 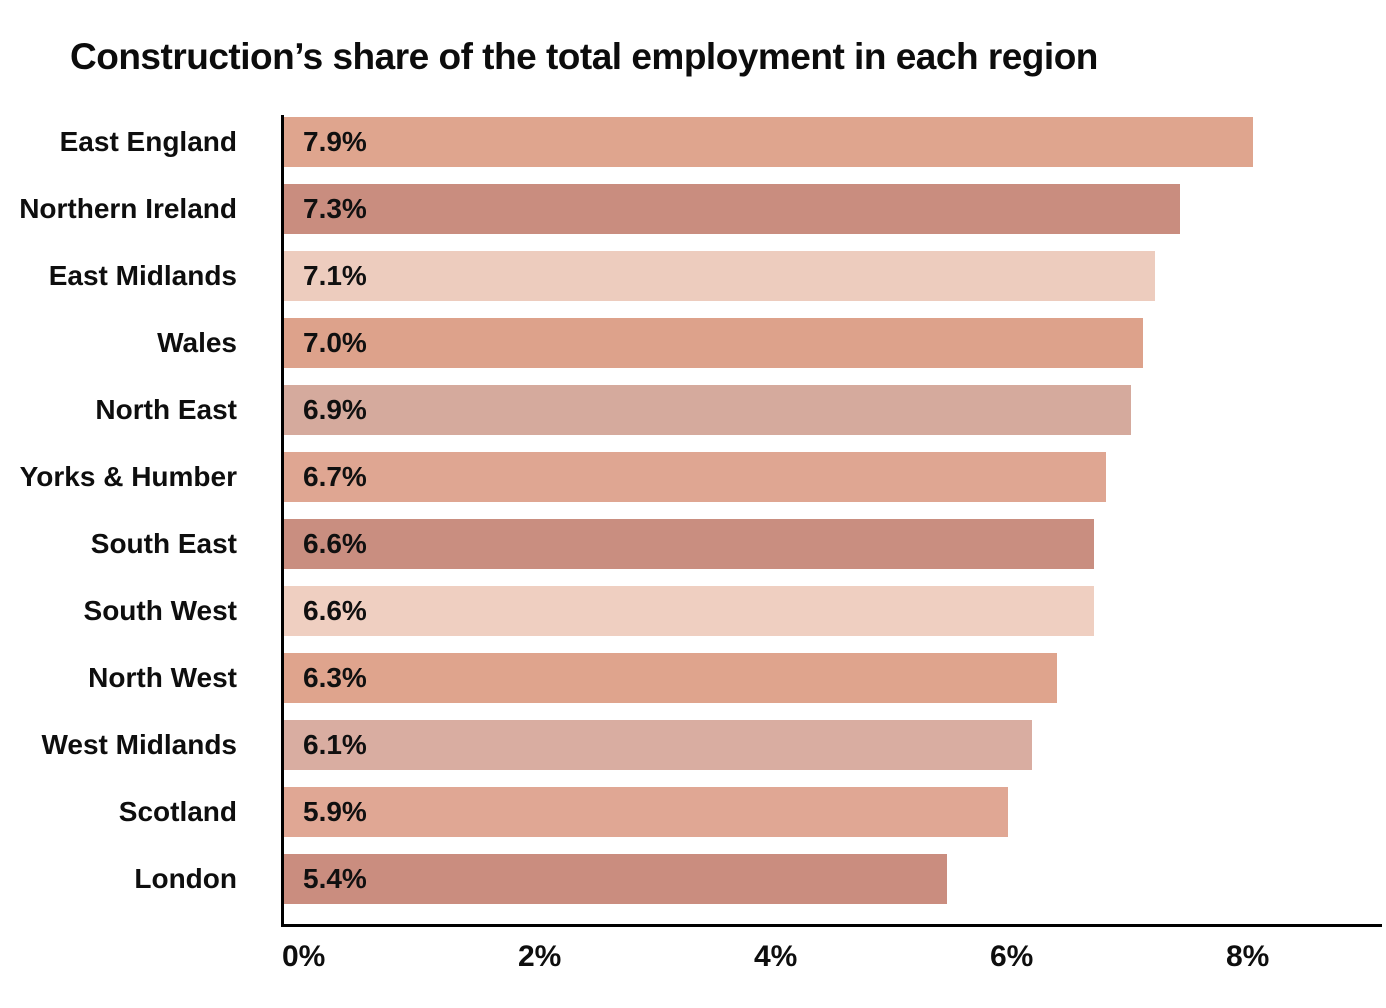 What do you see at coordinates (1012, 956) in the screenshot?
I see `x-tick-label: 6%` at bounding box center [1012, 956].